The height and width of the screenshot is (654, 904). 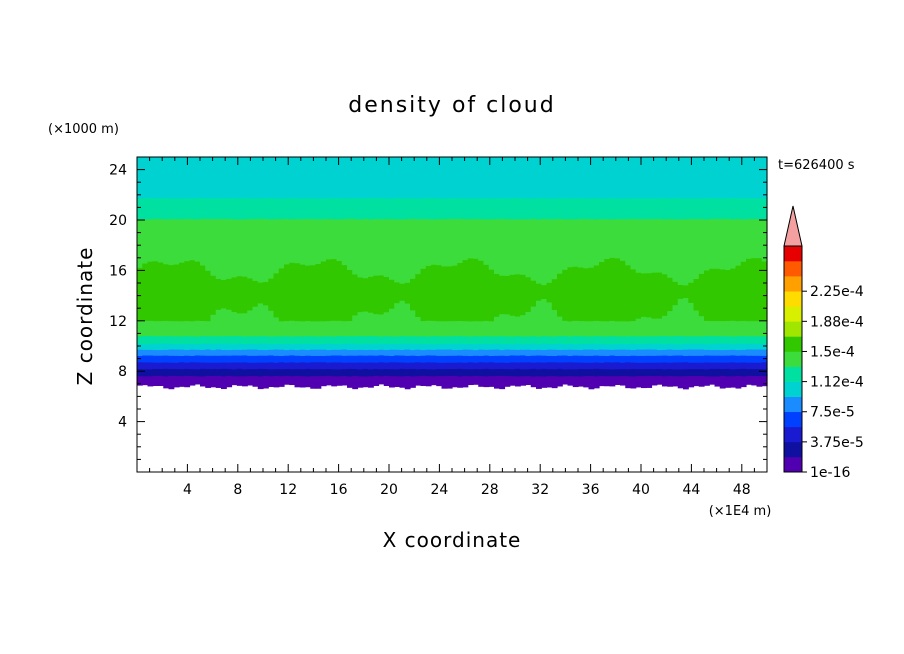 I want to click on colorbar-label: 2.25e-4, so click(x=837, y=292).